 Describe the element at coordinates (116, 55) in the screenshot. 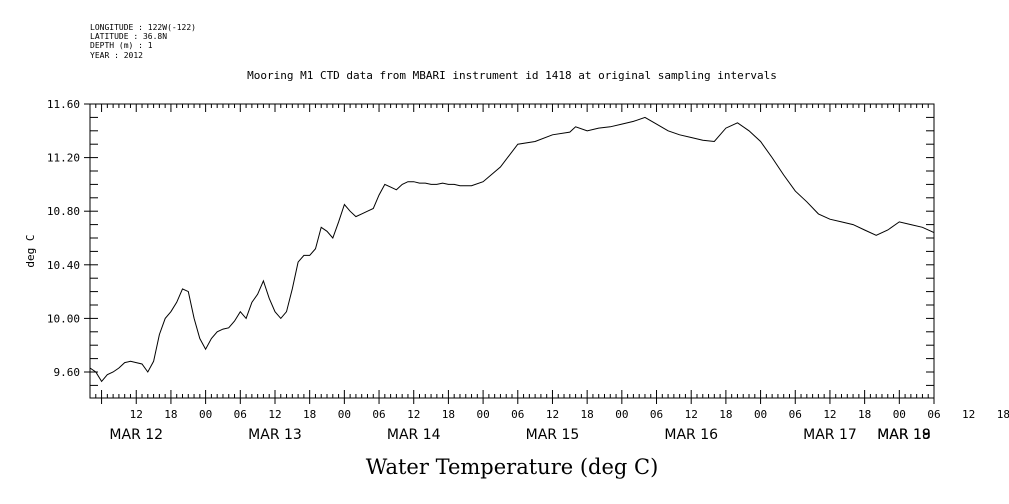

I see `year-label: YEAR : 2012` at that location.